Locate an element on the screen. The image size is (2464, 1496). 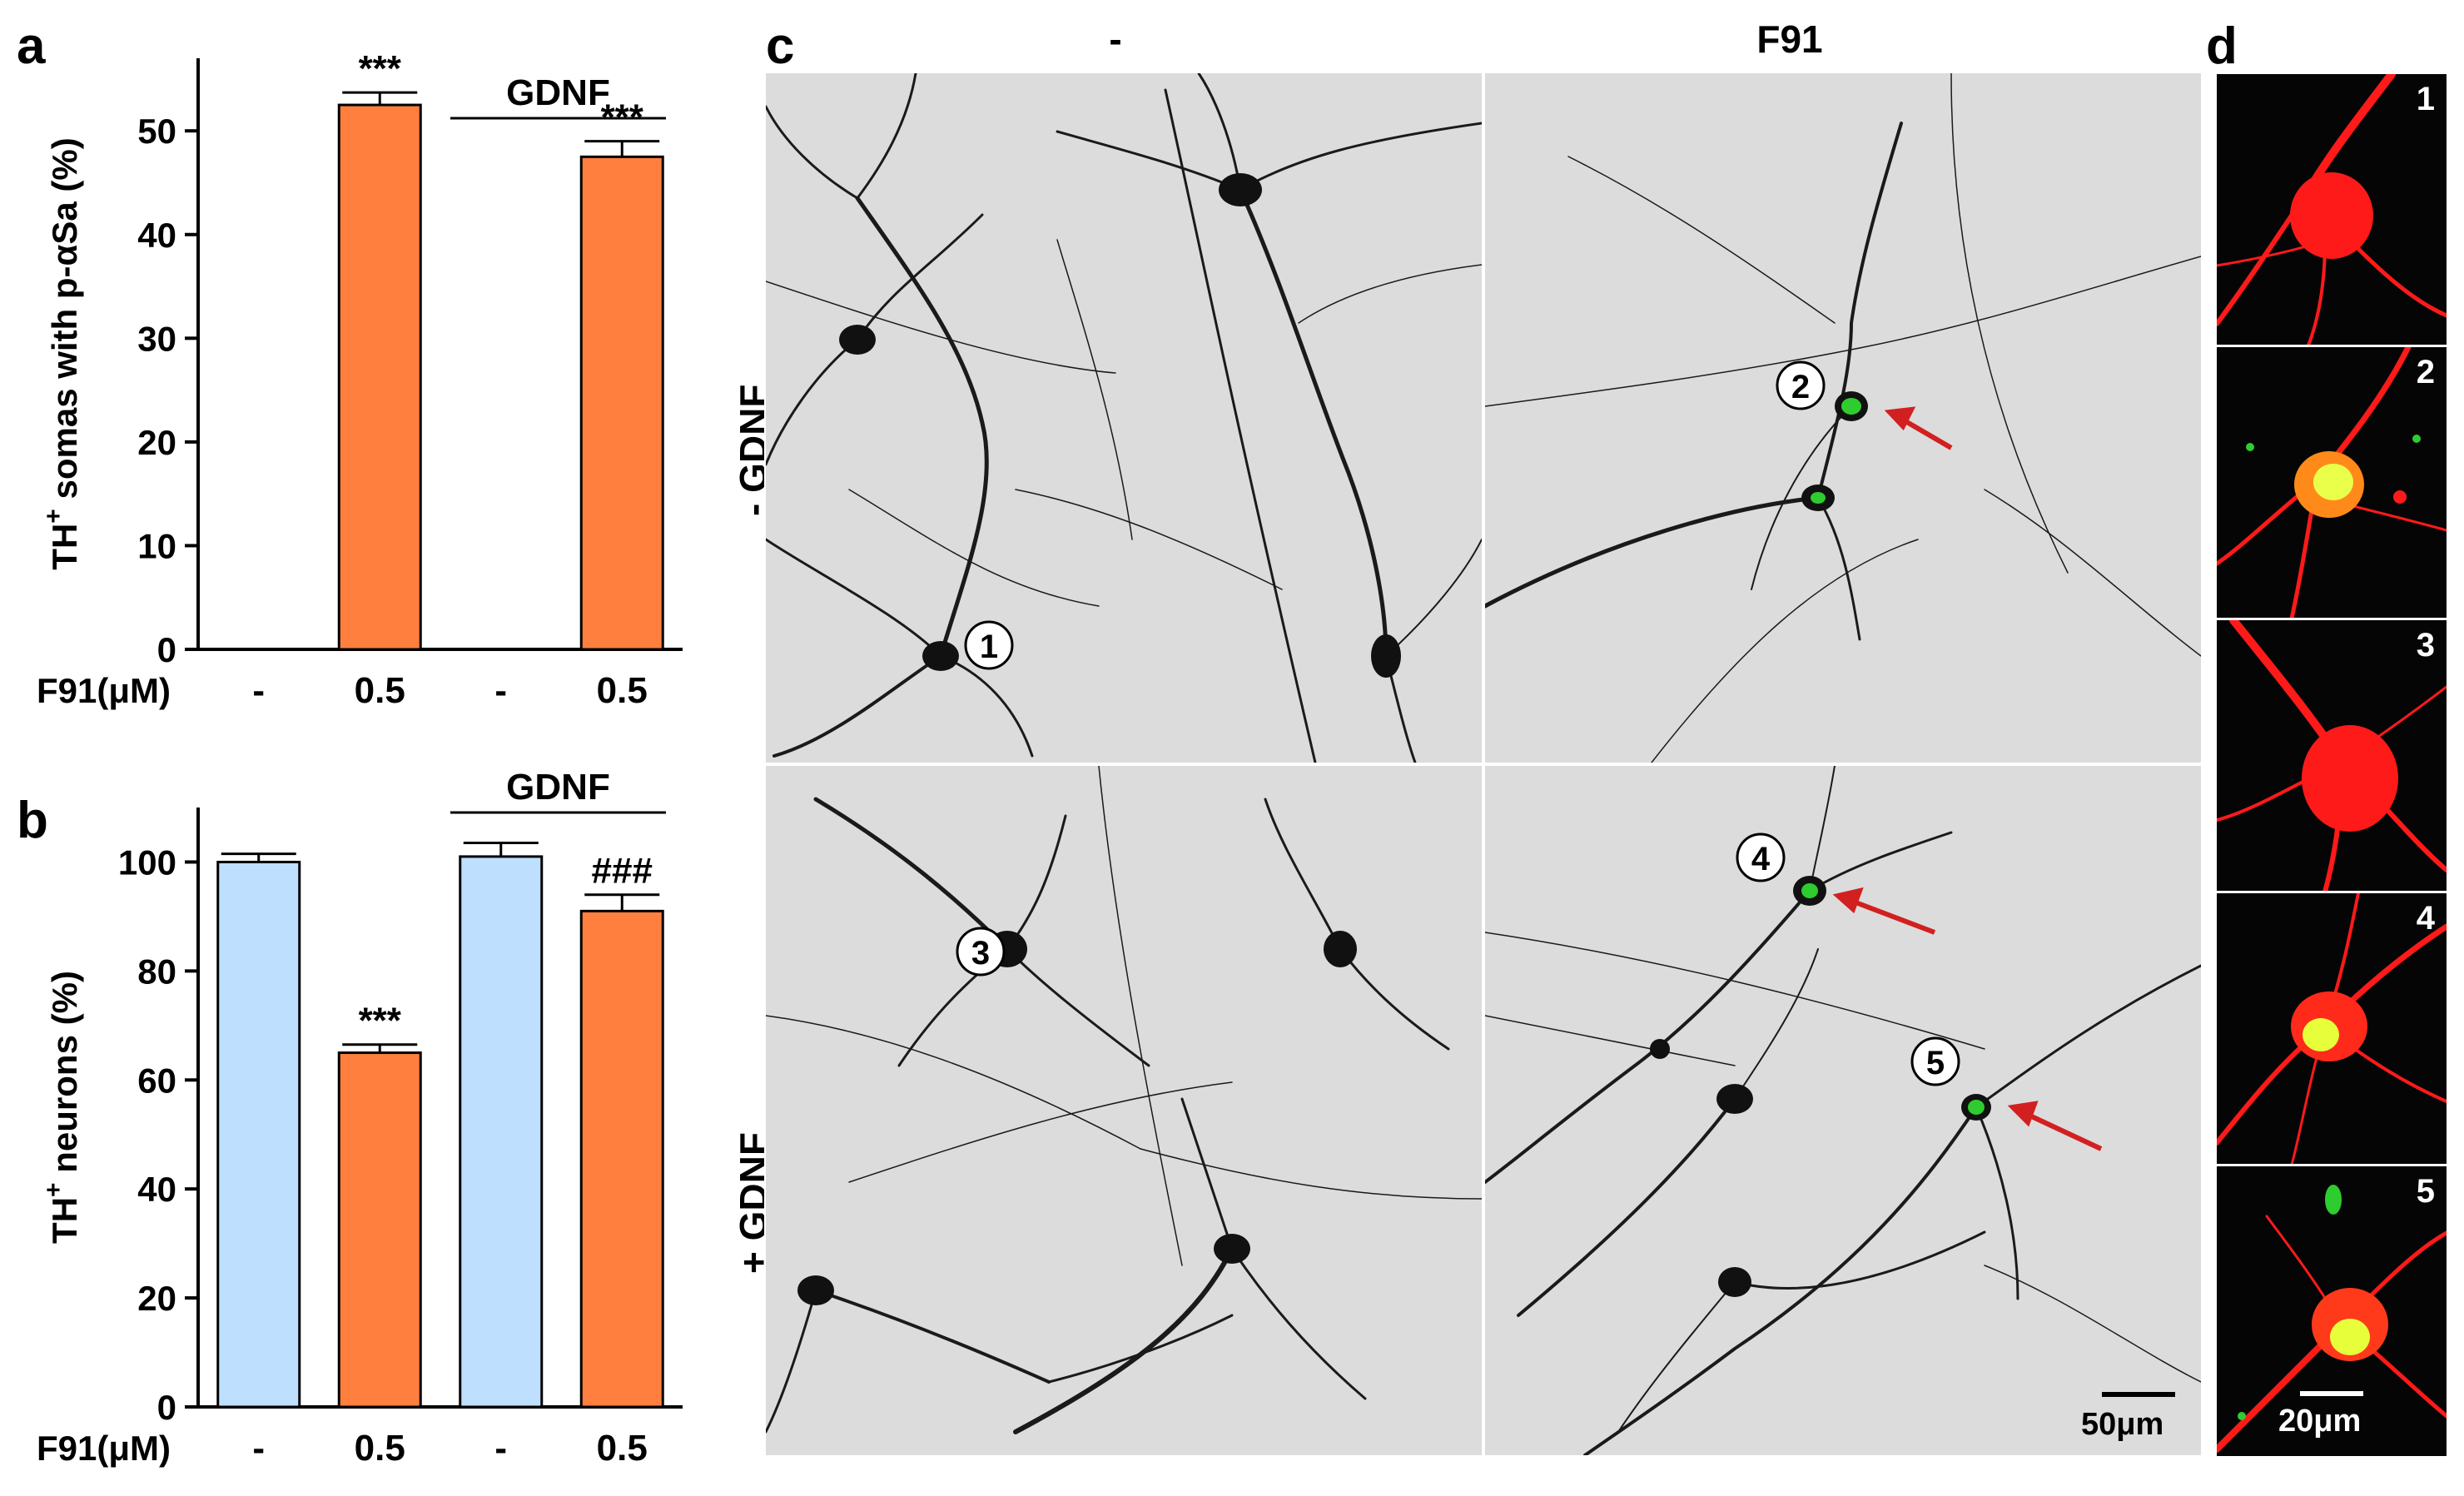
panel-letter-b: b is located at coordinates (32, 820).